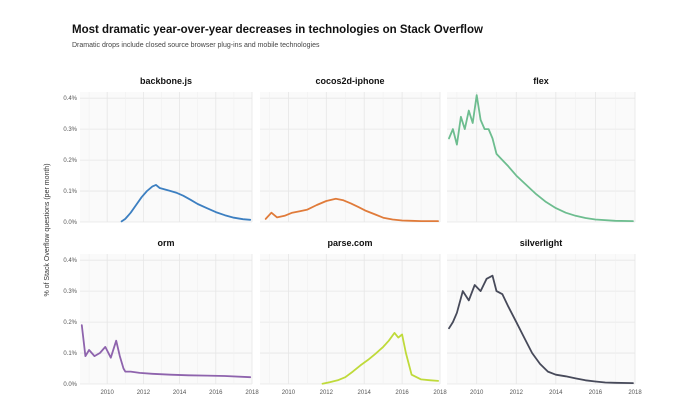  What do you see at coordinates (541, 81) in the screenshot?
I see `panel-title-flex: flex` at bounding box center [541, 81].